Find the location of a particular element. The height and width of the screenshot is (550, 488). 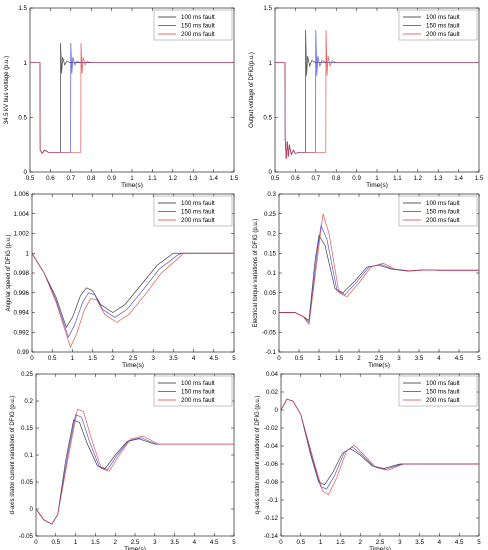

x-tick-label: 0.8 is located at coordinates (336, 178).